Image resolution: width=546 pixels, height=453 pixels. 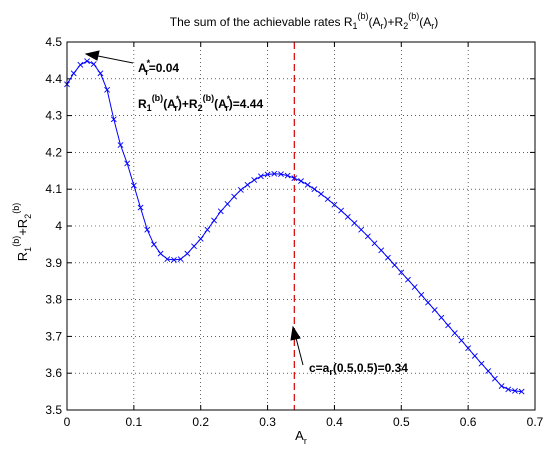 I want to click on peak-arrow, so click(x=113, y=59).